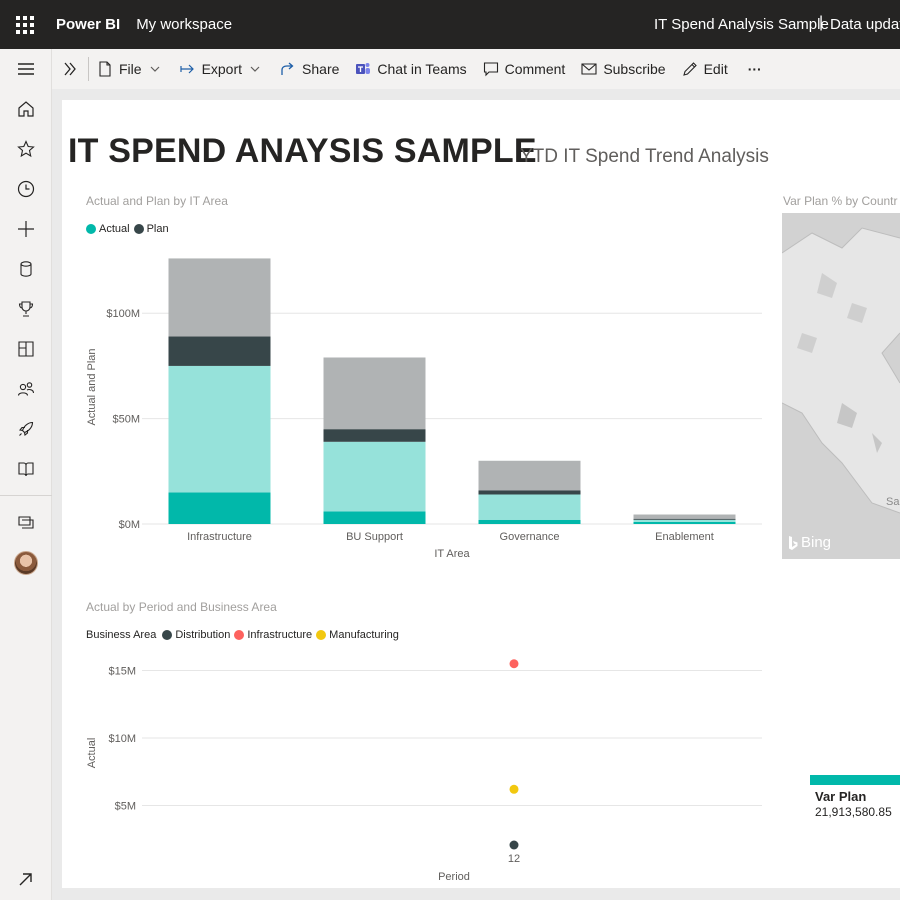 Image resolution: width=900 pixels, height=900 pixels. Describe the element at coordinates (92, 386) in the screenshot. I see `y-axis-label: Actual and Plan` at that location.